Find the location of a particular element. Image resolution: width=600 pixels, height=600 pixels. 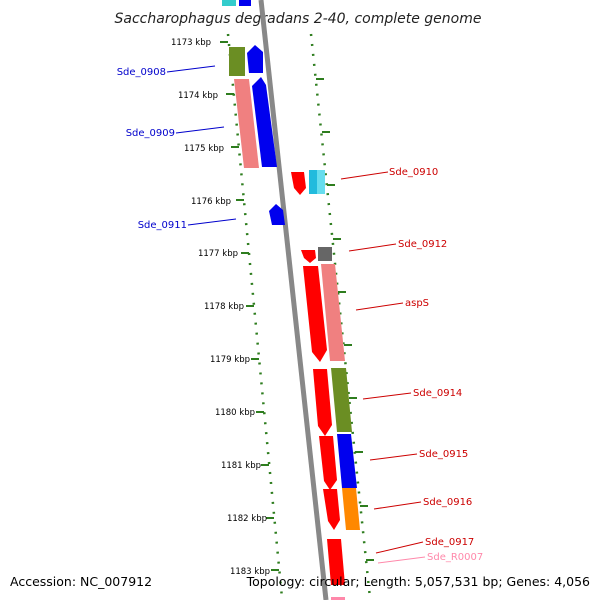

kbp-tick: 1180 kbp is located at coordinates (239, 413).